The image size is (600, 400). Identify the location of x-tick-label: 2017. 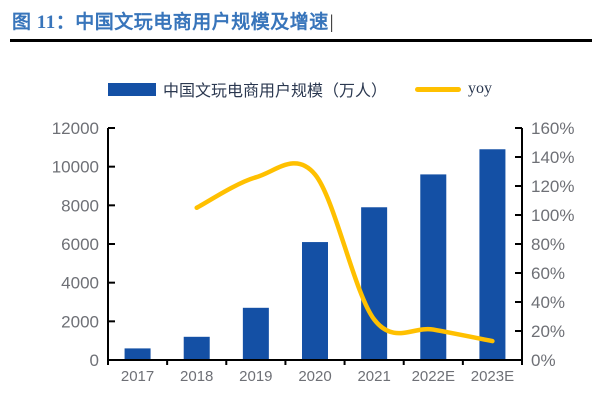
(137, 376).